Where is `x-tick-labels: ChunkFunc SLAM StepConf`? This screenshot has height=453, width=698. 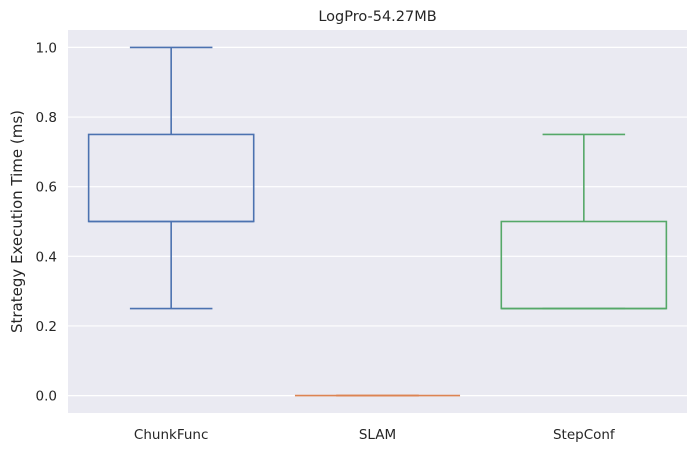 x-tick-labels: ChunkFunc SLAM StepConf is located at coordinates (375, 435).